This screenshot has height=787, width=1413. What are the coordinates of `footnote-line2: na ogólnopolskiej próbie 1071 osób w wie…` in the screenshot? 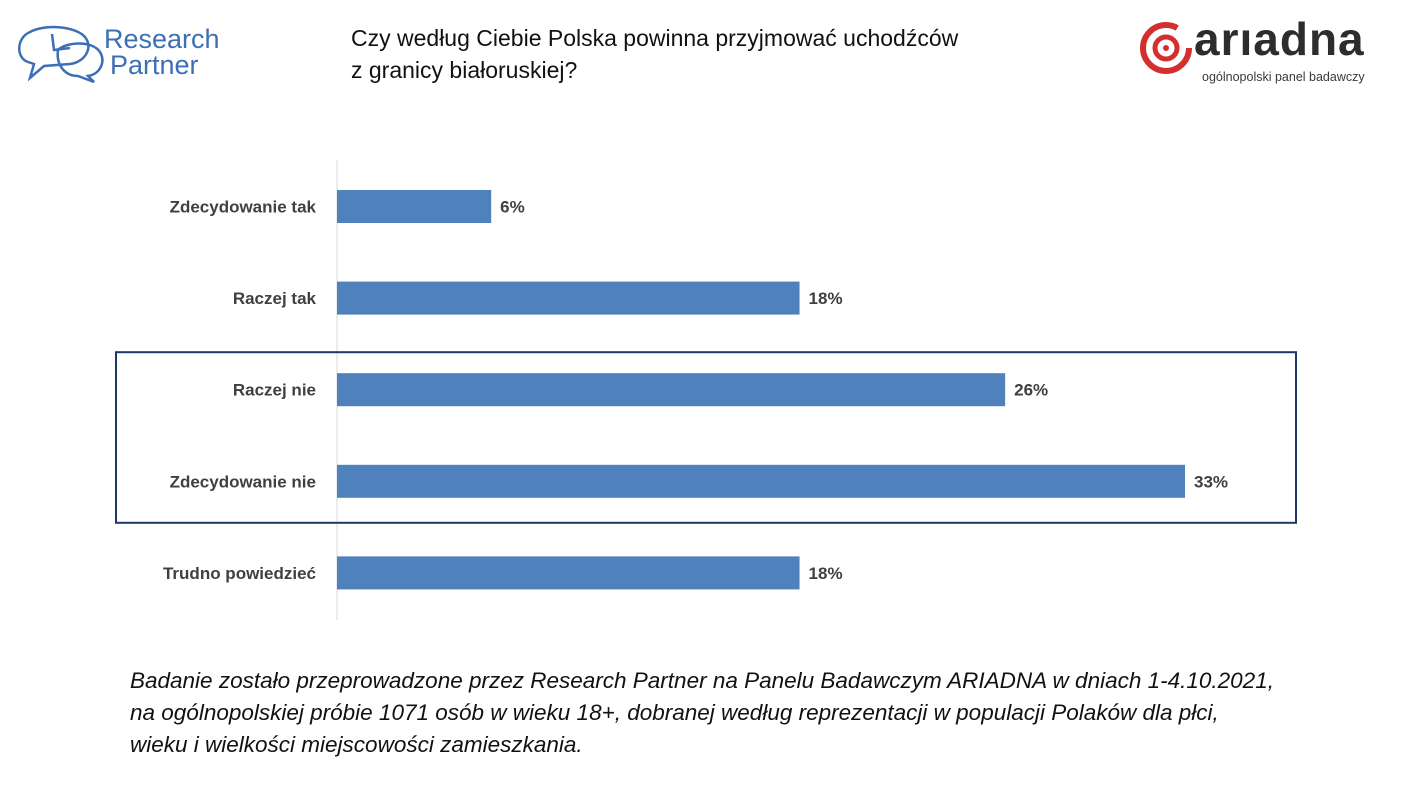 It's located at (674, 712).